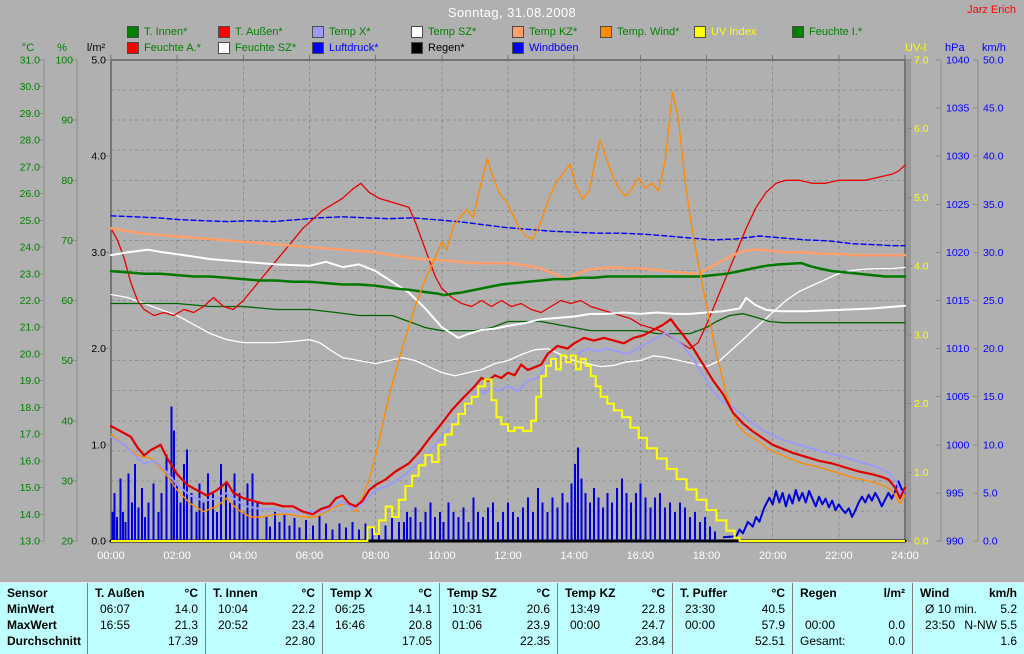 The width and height of the screenshot is (1024, 654). What do you see at coordinates (641, 556) in the screenshot?
I see `x-axis-tick-label: 16:00` at bounding box center [641, 556].